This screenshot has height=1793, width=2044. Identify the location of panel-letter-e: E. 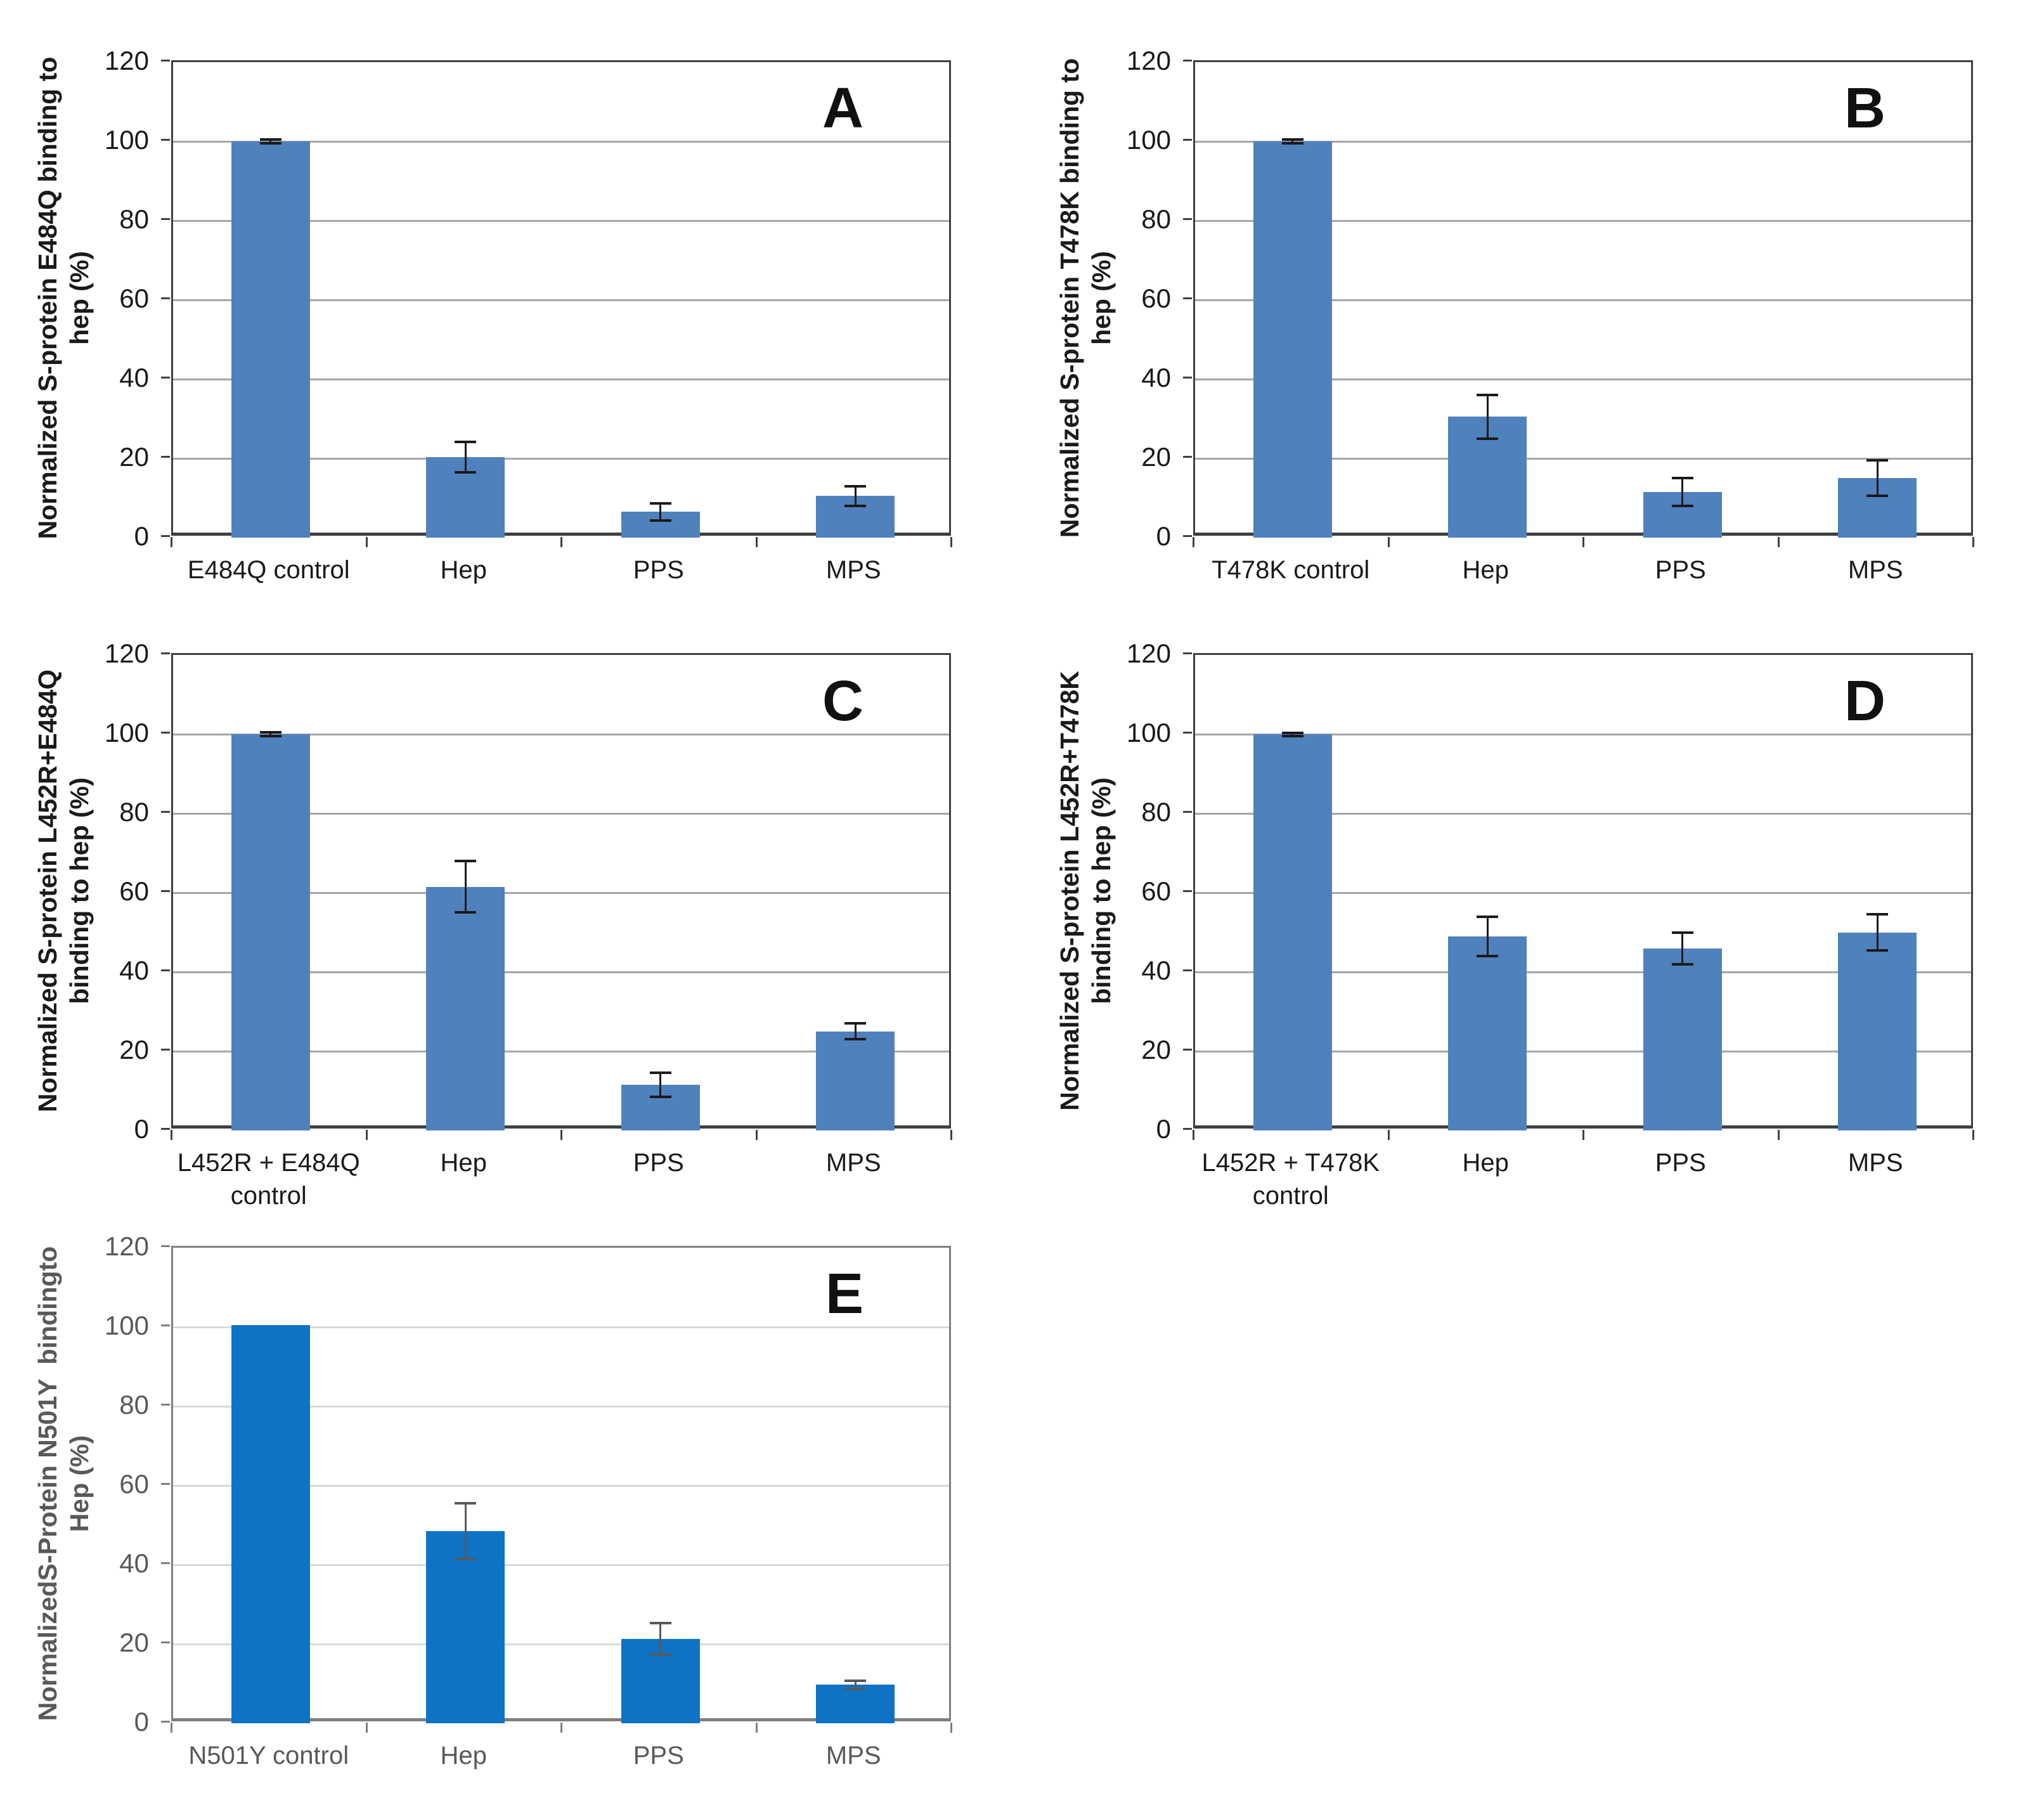
(845, 1294).